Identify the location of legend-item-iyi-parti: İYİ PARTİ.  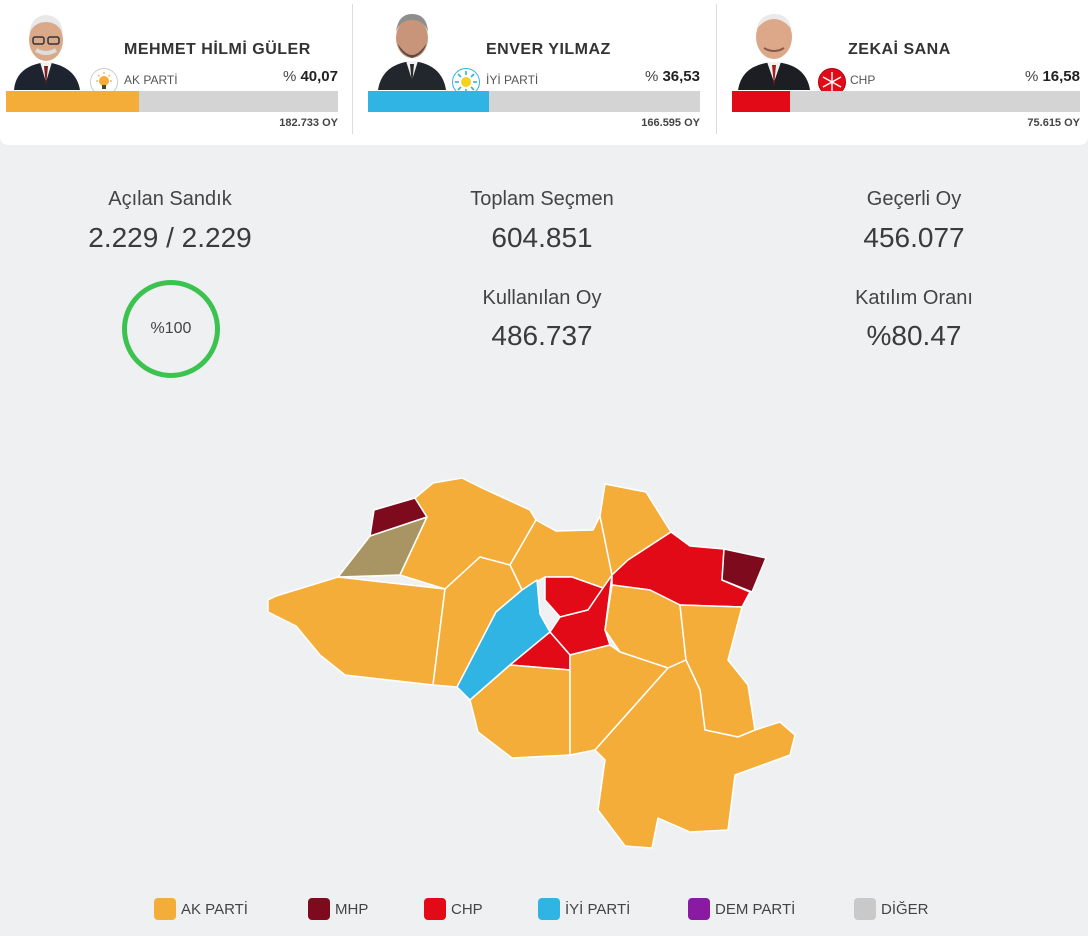
(584, 909).